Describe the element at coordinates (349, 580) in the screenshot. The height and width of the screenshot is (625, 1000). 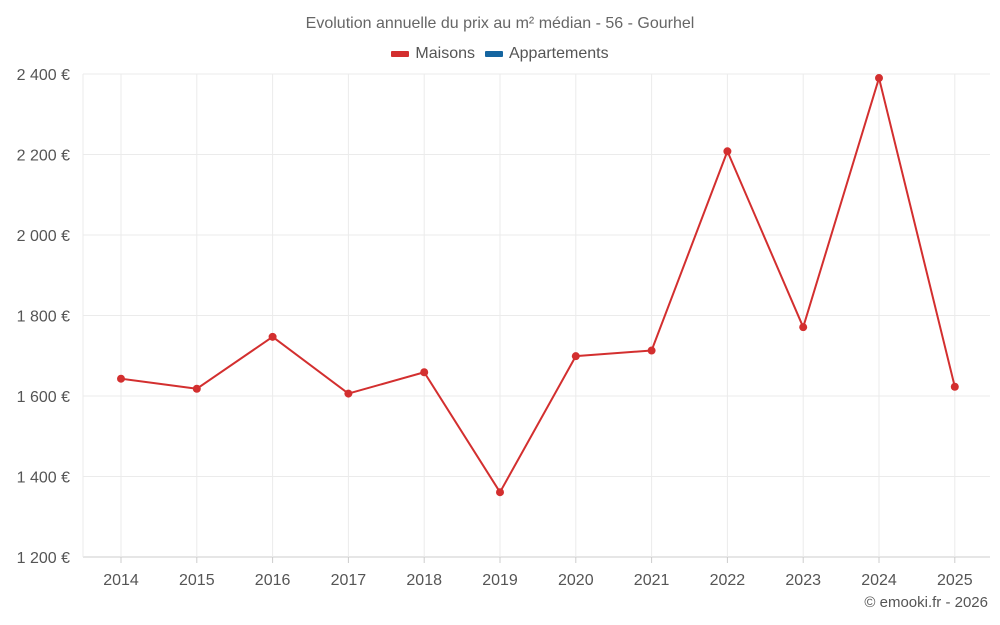
I see `x-tick-label: 2017` at that location.